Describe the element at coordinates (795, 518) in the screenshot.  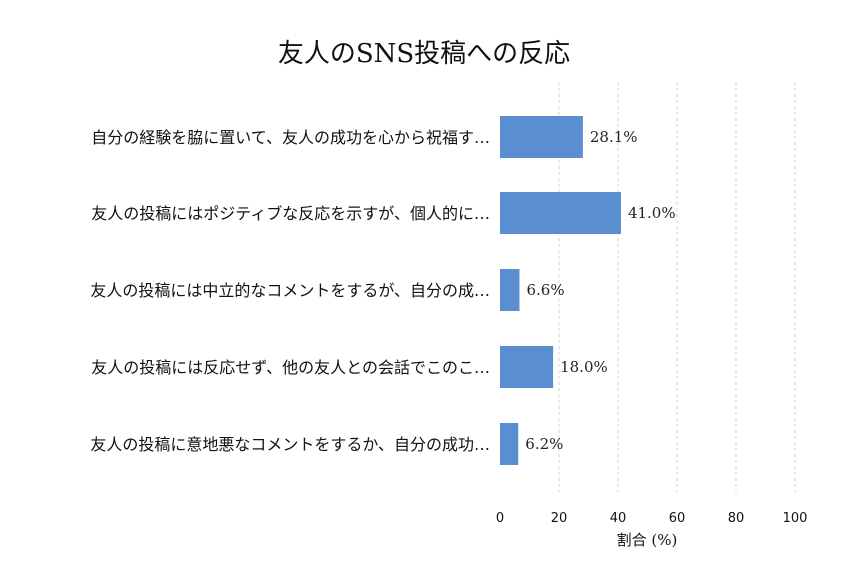
I see `x-tick-100: 100` at that location.